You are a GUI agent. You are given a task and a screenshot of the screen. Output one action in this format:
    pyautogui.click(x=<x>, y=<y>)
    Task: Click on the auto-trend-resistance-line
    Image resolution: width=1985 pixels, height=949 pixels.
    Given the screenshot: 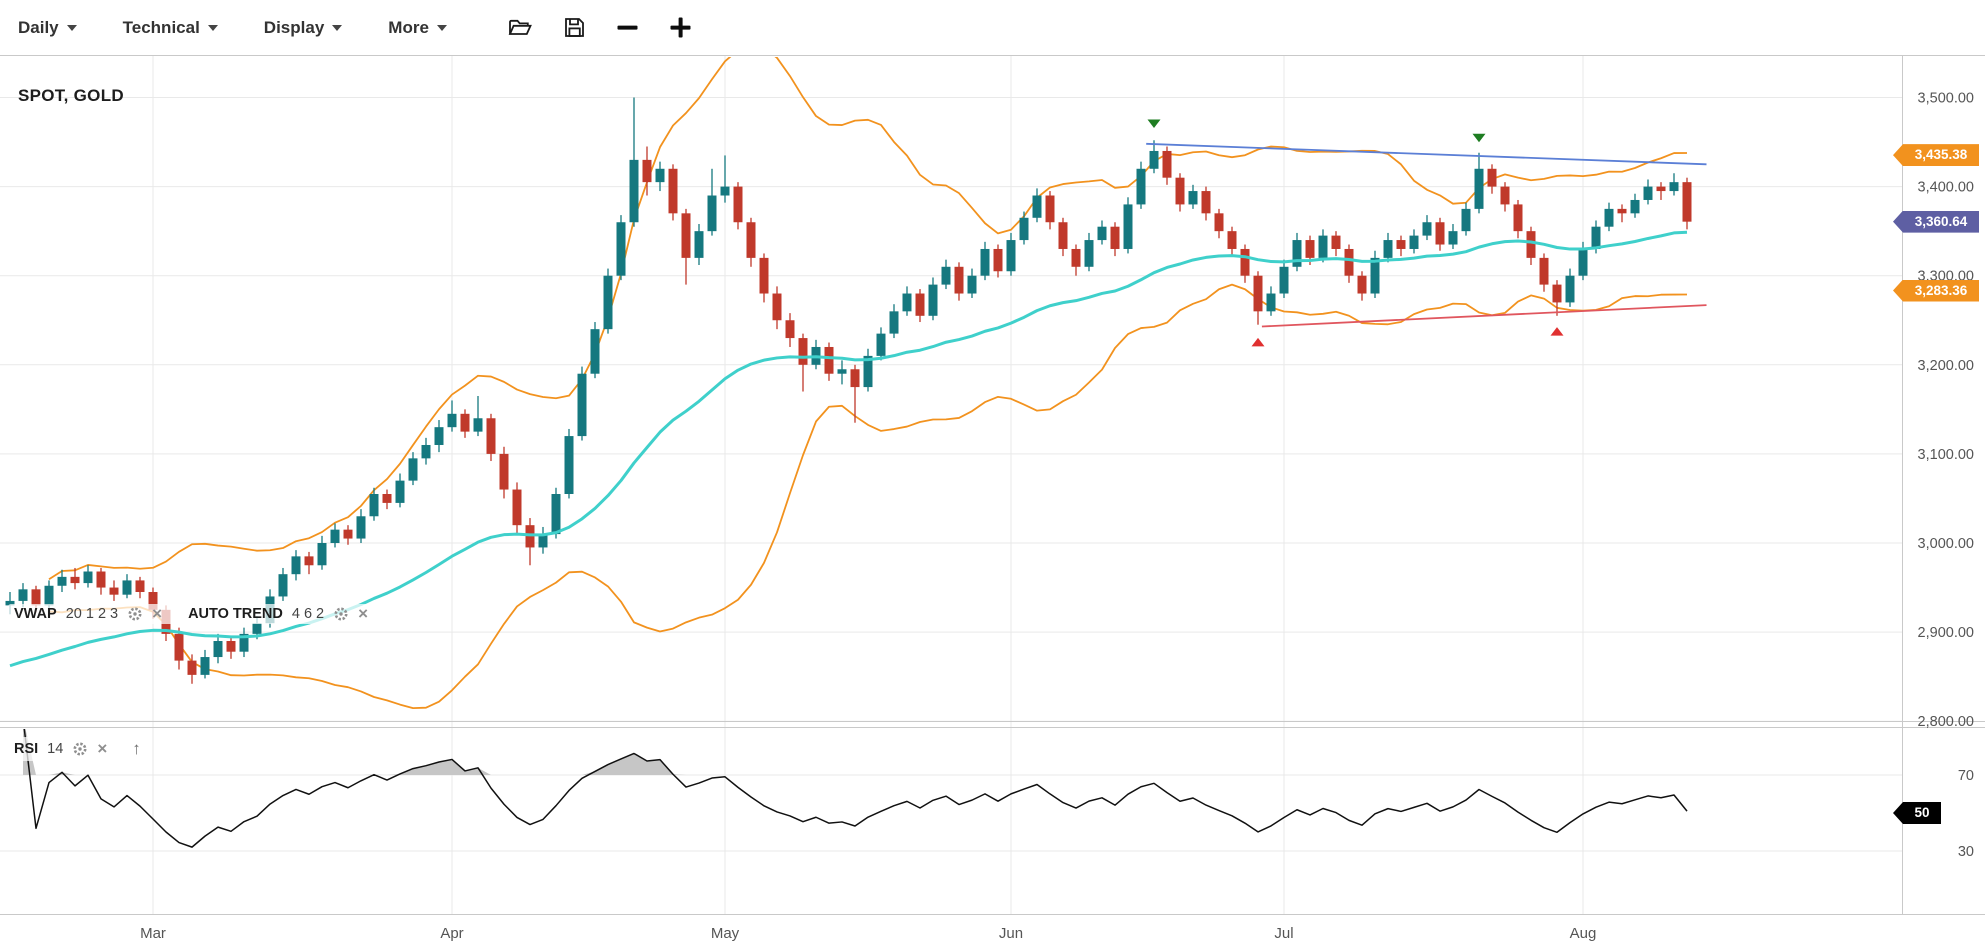 What is the action you would take?
    pyautogui.click(x=1426, y=154)
    